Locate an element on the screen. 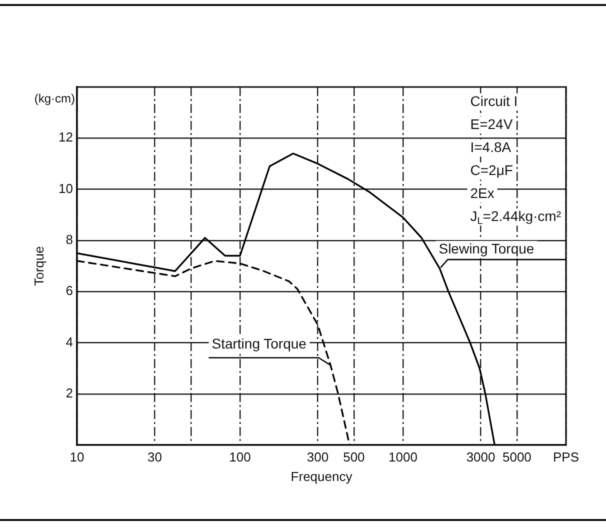 The image size is (606, 531). x-tick-label: 100 is located at coordinates (240, 456).